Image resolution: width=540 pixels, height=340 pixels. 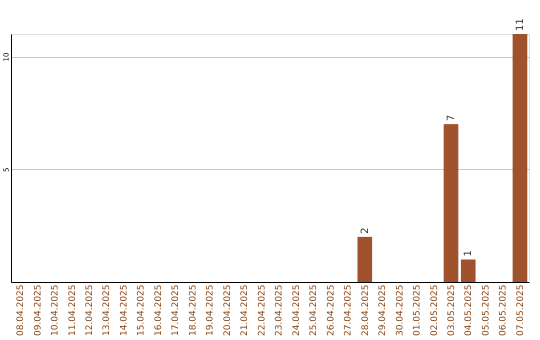 What do you see at coordinates (331, 310) in the screenshot?
I see `x-tick-label: 26.04.2025` at bounding box center [331, 310].